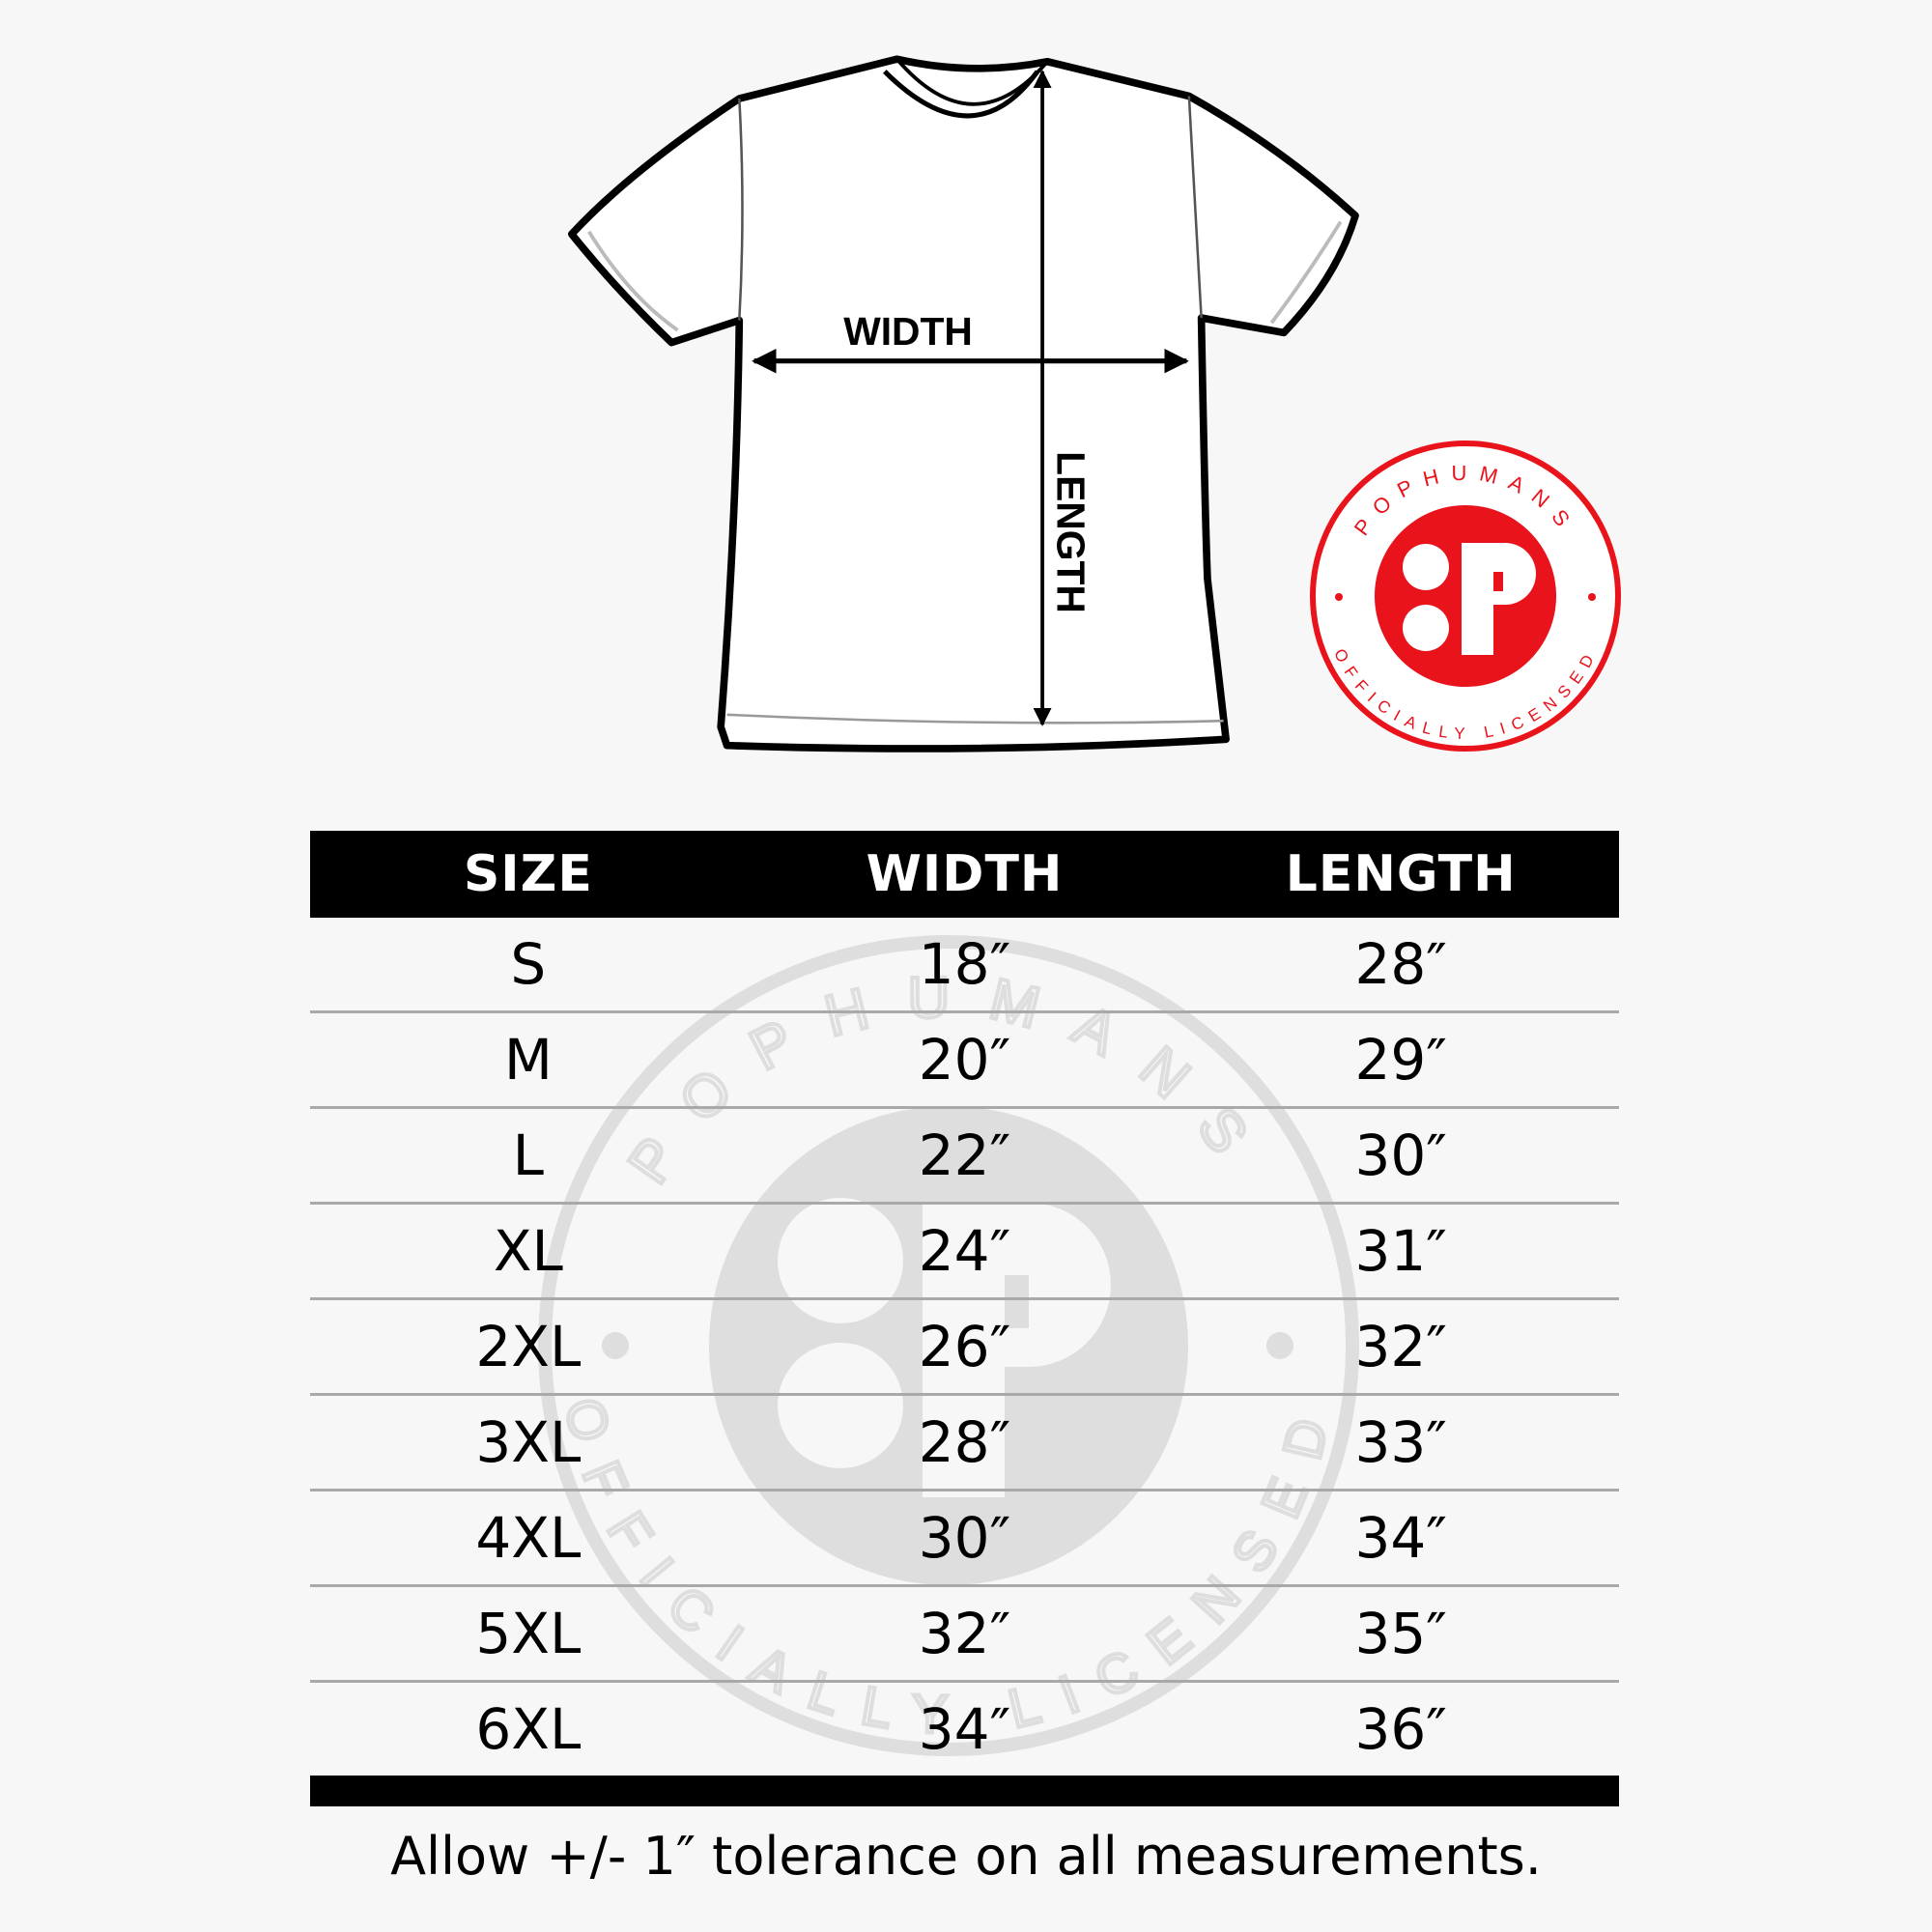  I want to click on size-cell: 3XL, so click(528, 1442).